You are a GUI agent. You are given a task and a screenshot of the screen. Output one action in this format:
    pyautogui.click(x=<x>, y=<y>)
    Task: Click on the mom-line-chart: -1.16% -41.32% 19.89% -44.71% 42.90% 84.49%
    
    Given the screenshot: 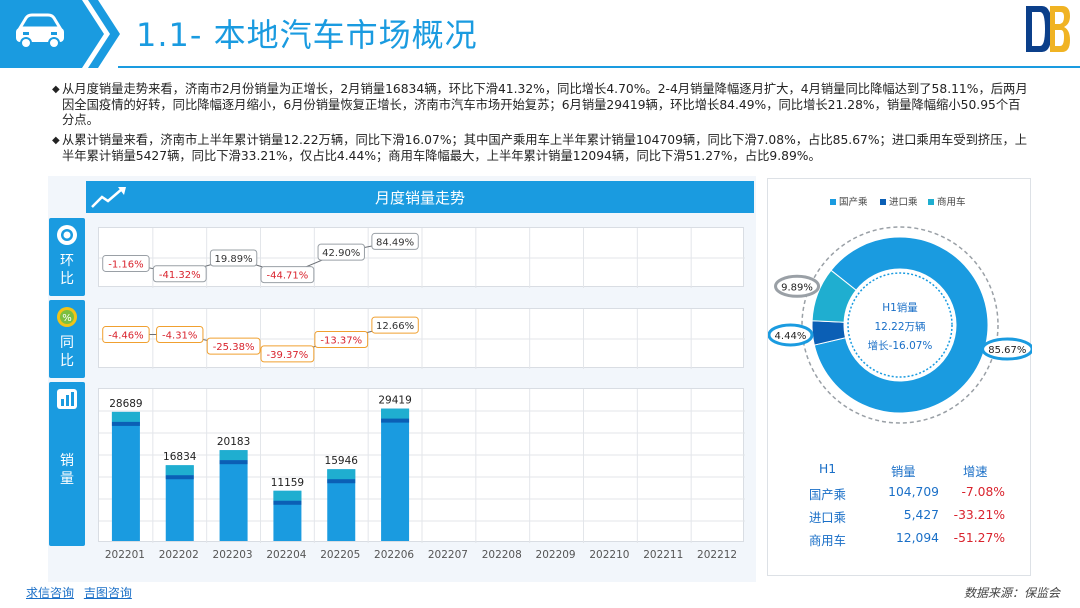 What is the action you would take?
    pyautogui.click(x=422, y=258)
    